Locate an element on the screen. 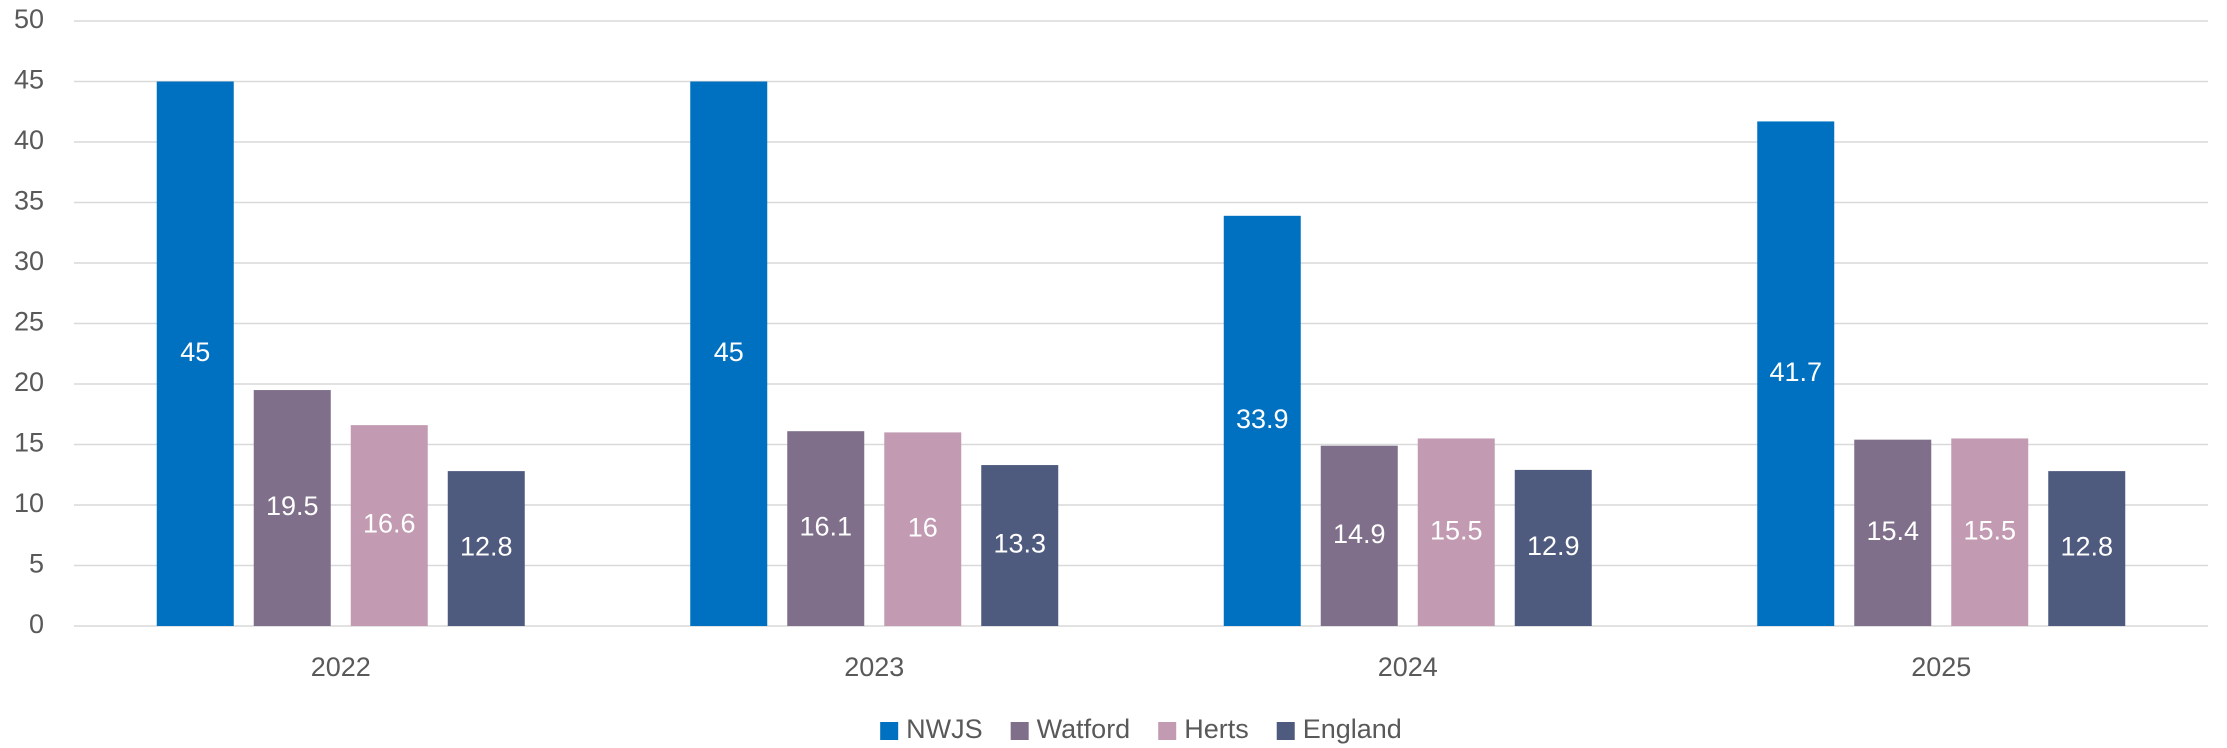 The height and width of the screenshot is (748, 2227). y-tick-label: 0 is located at coordinates (36, 624).